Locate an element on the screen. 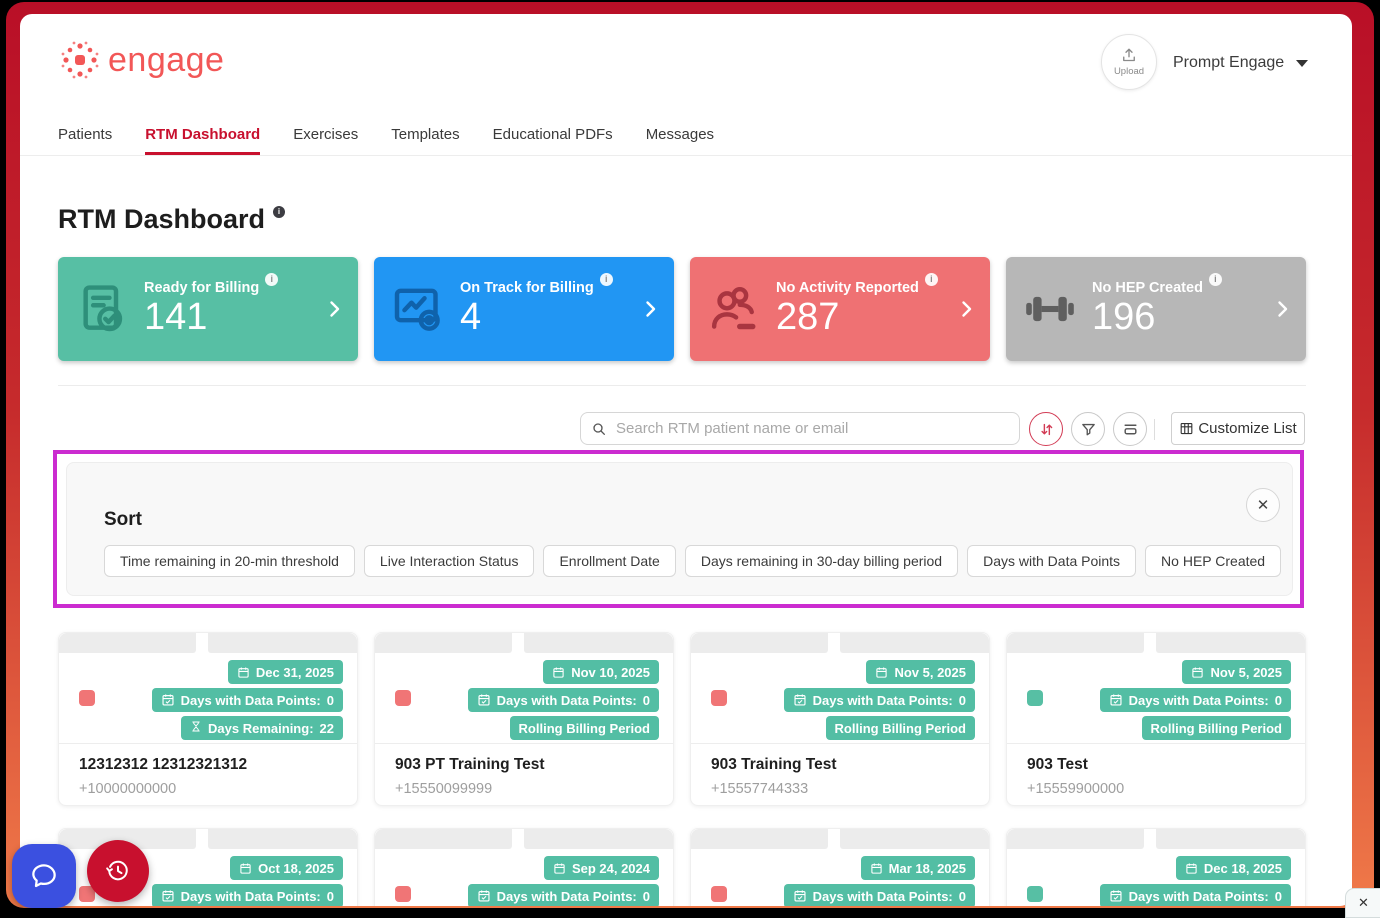 The height and width of the screenshot is (918, 1380). stat-card: No HEP Created i 196 is located at coordinates (1156, 309).